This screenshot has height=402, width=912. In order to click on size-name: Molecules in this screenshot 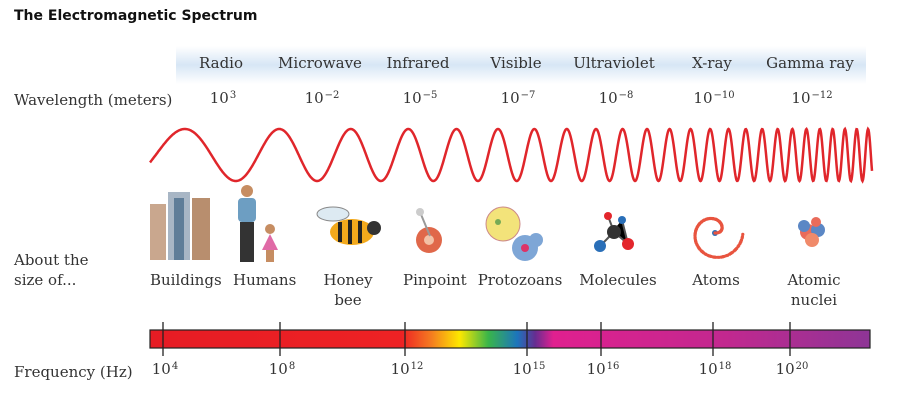, I will do `click(618, 280)`.